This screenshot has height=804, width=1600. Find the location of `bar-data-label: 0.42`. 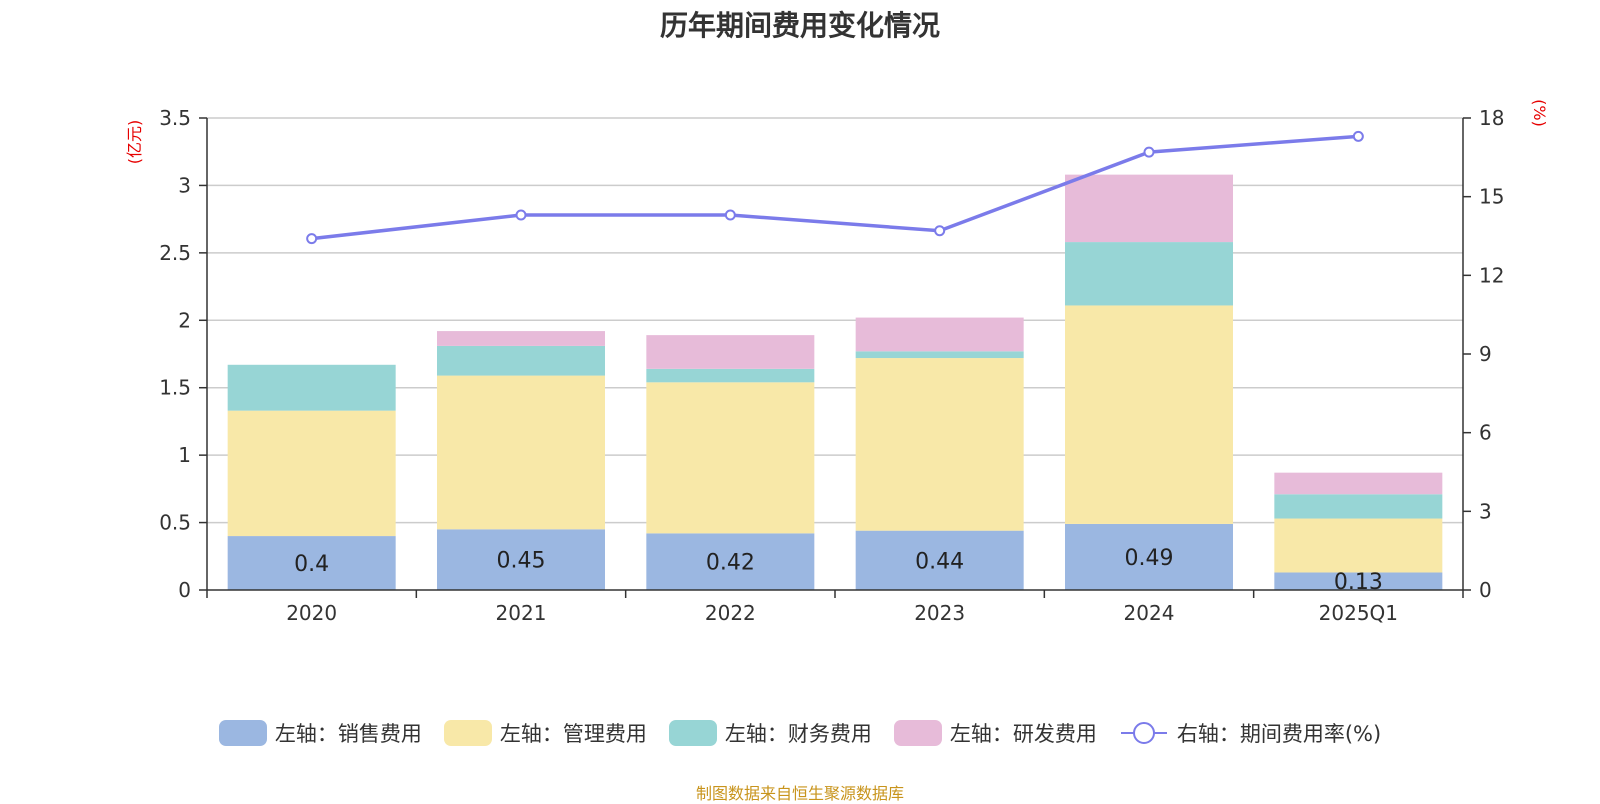

bar-data-label: 0.42 is located at coordinates (730, 563).